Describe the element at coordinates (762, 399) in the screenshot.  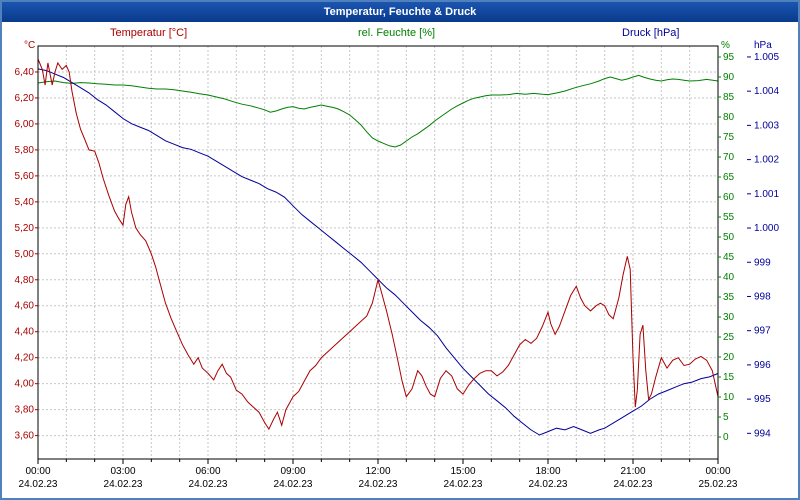
I see `pressure-tick-label: 995` at that location.